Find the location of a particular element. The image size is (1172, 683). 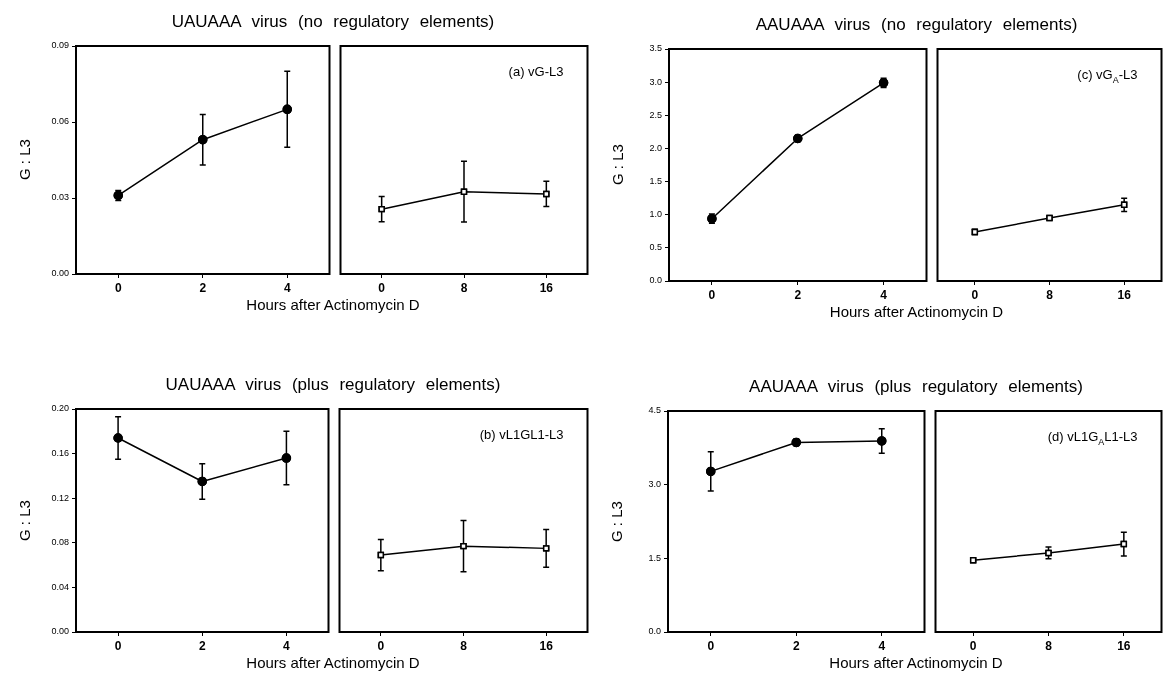

y-tick-label: 0.04 is located at coordinates (60, 586).